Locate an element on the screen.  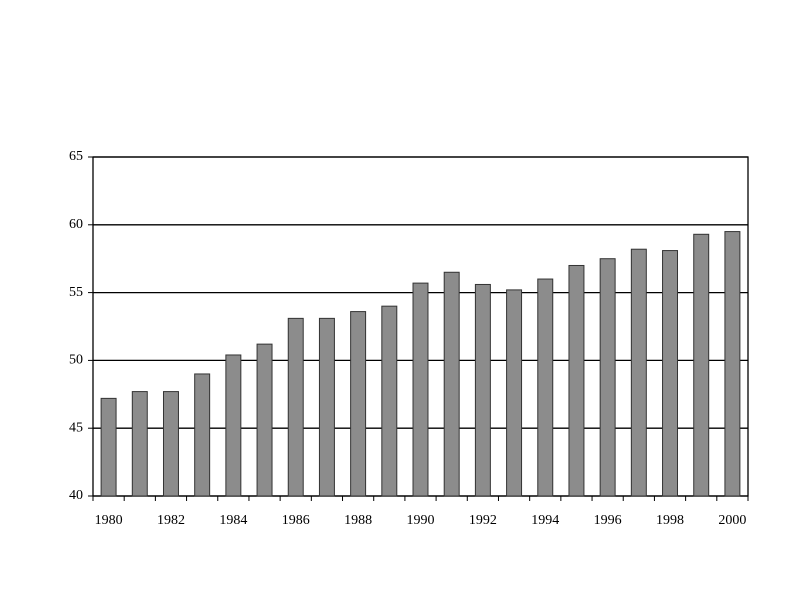
x-tick-label: 1988 is located at coordinates (358, 520).